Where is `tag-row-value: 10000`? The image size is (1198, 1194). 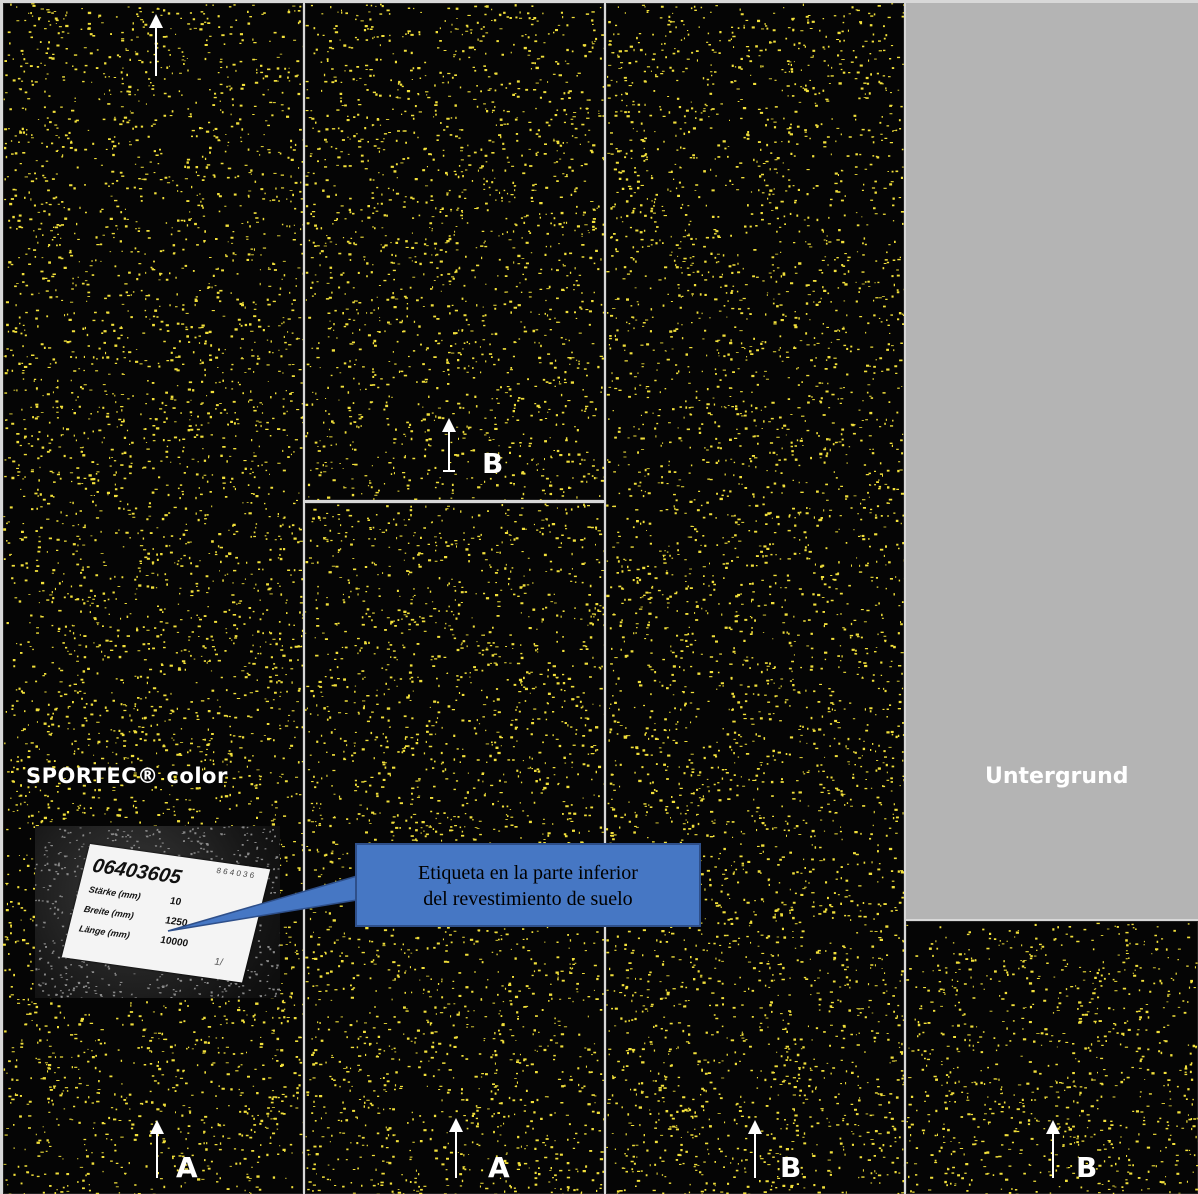 tag-row-value: 10000 is located at coordinates (174, 942).